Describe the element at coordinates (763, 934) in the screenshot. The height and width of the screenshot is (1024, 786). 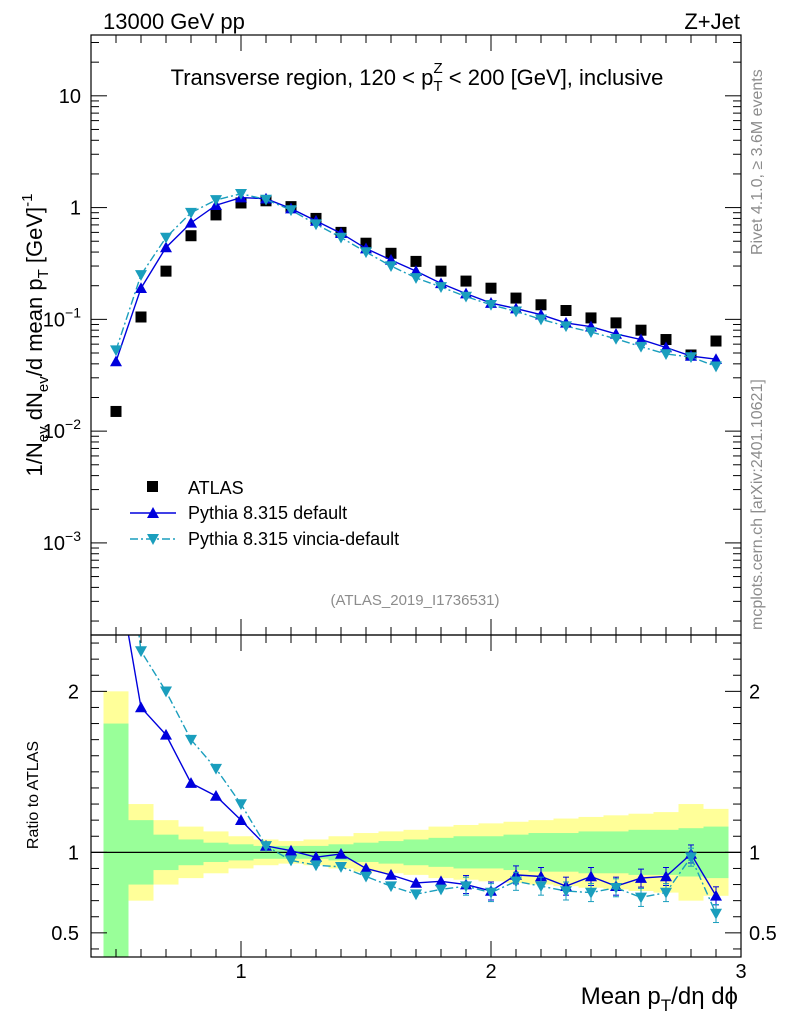
I see `ratio-y-tick-label-right: 0.5` at that location.